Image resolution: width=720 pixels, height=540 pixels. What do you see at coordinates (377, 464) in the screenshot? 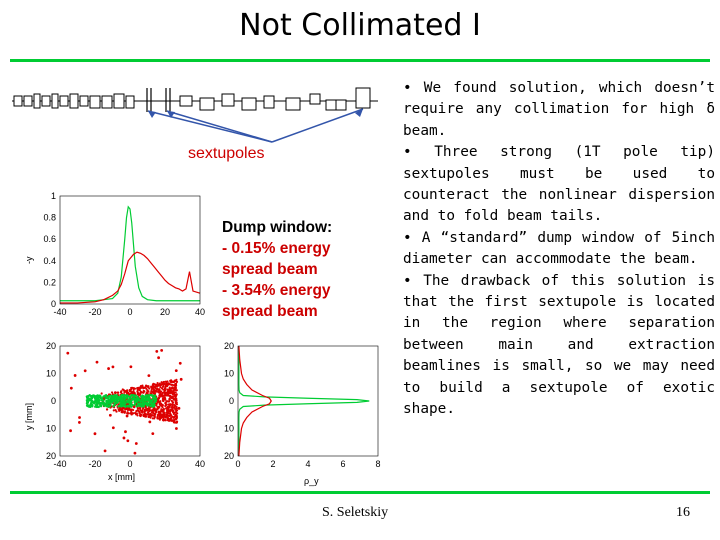
I see `density-xtick: 8` at bounding box center [377, 464].